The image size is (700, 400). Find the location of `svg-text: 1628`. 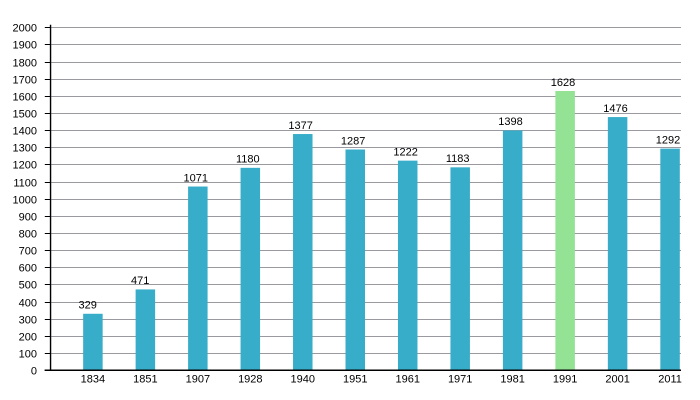

svg-text: 1628 is located at coordinates (563, 83).